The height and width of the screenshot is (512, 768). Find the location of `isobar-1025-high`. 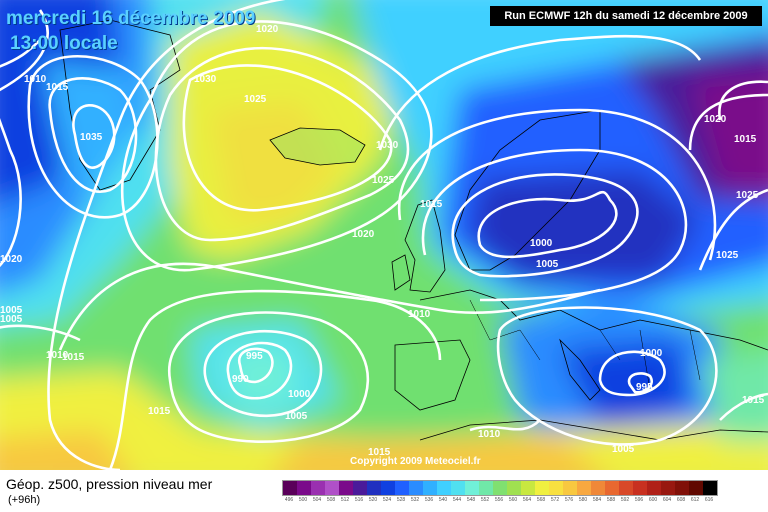

isobar-1025-high is located at coordinates (282, 144).